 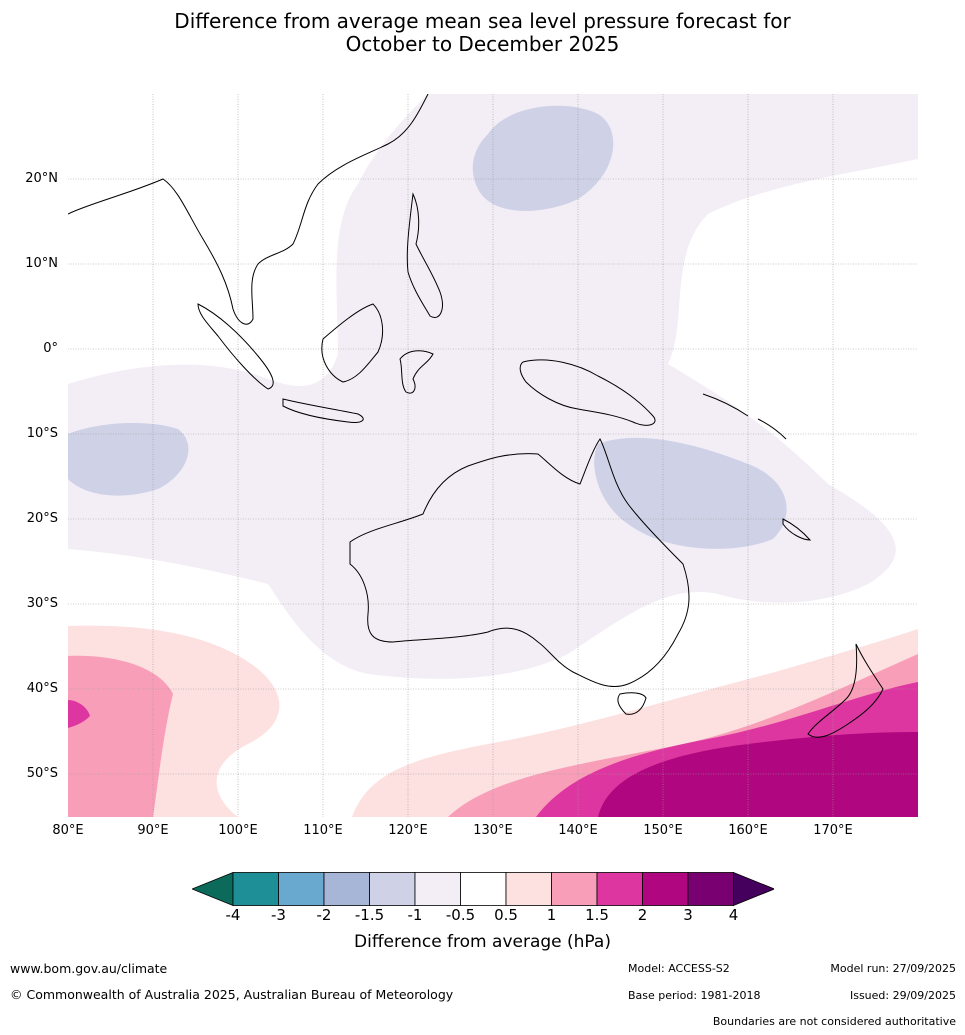 I want to click on lon-label-170e: 170°E, so click(x=833, y=830).